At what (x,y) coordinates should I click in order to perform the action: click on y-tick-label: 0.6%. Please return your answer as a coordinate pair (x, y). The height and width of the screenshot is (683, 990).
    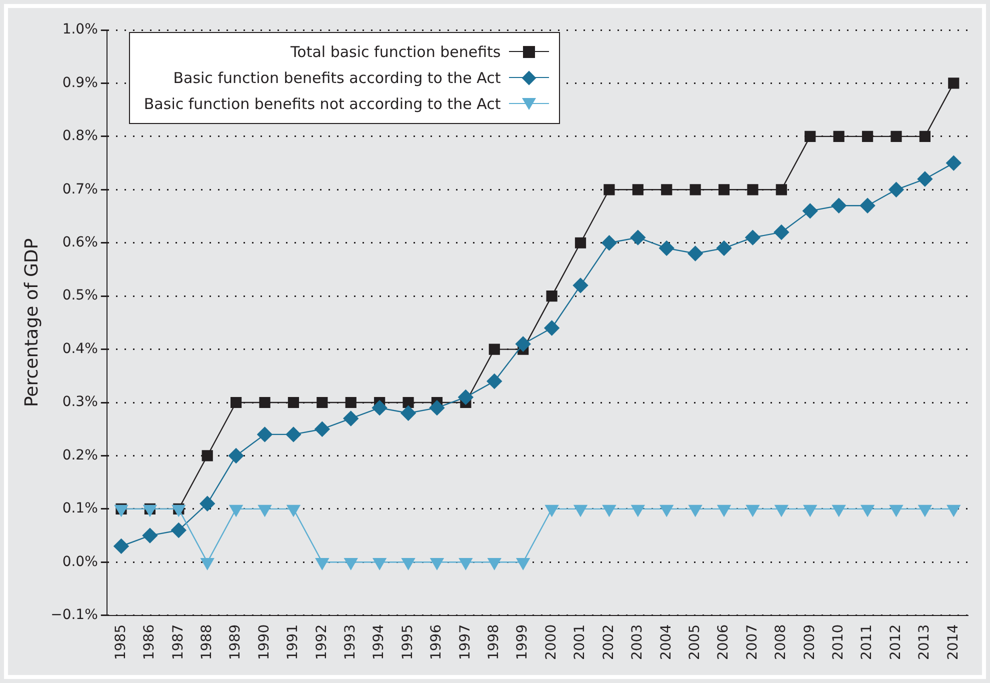
    Looking at the image, I should click on (80, 242).